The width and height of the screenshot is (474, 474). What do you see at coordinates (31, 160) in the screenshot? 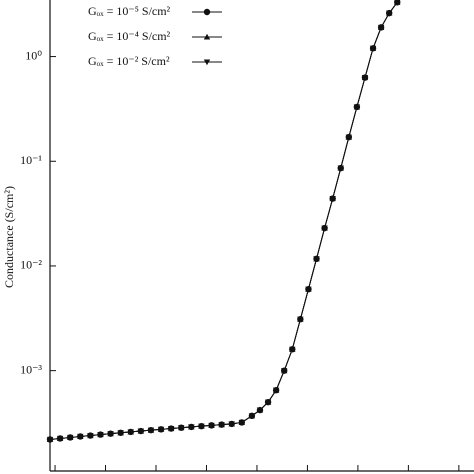
I see `y-tick-label: 10⁻¹` at bounding box center [31, 160].